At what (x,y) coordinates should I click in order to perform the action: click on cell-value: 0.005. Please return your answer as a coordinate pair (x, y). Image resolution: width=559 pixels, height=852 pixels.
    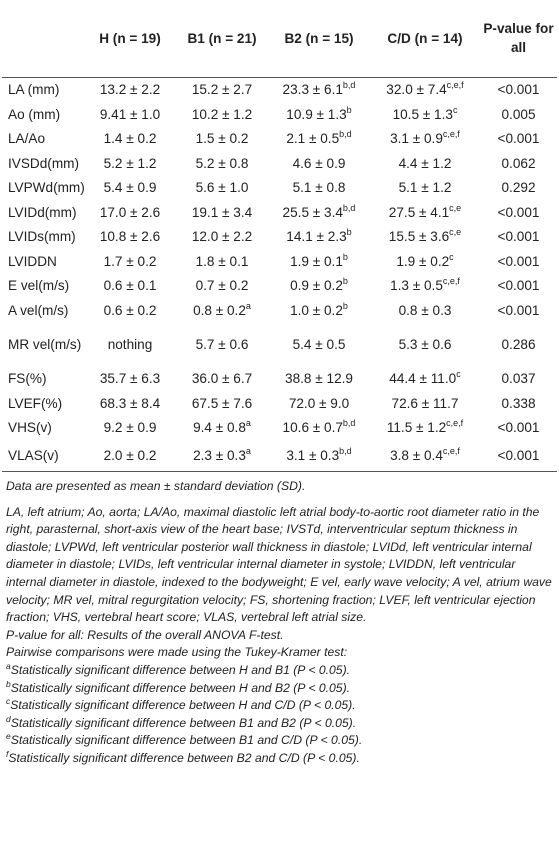
    Looking at the image, I should click on (518, 114).